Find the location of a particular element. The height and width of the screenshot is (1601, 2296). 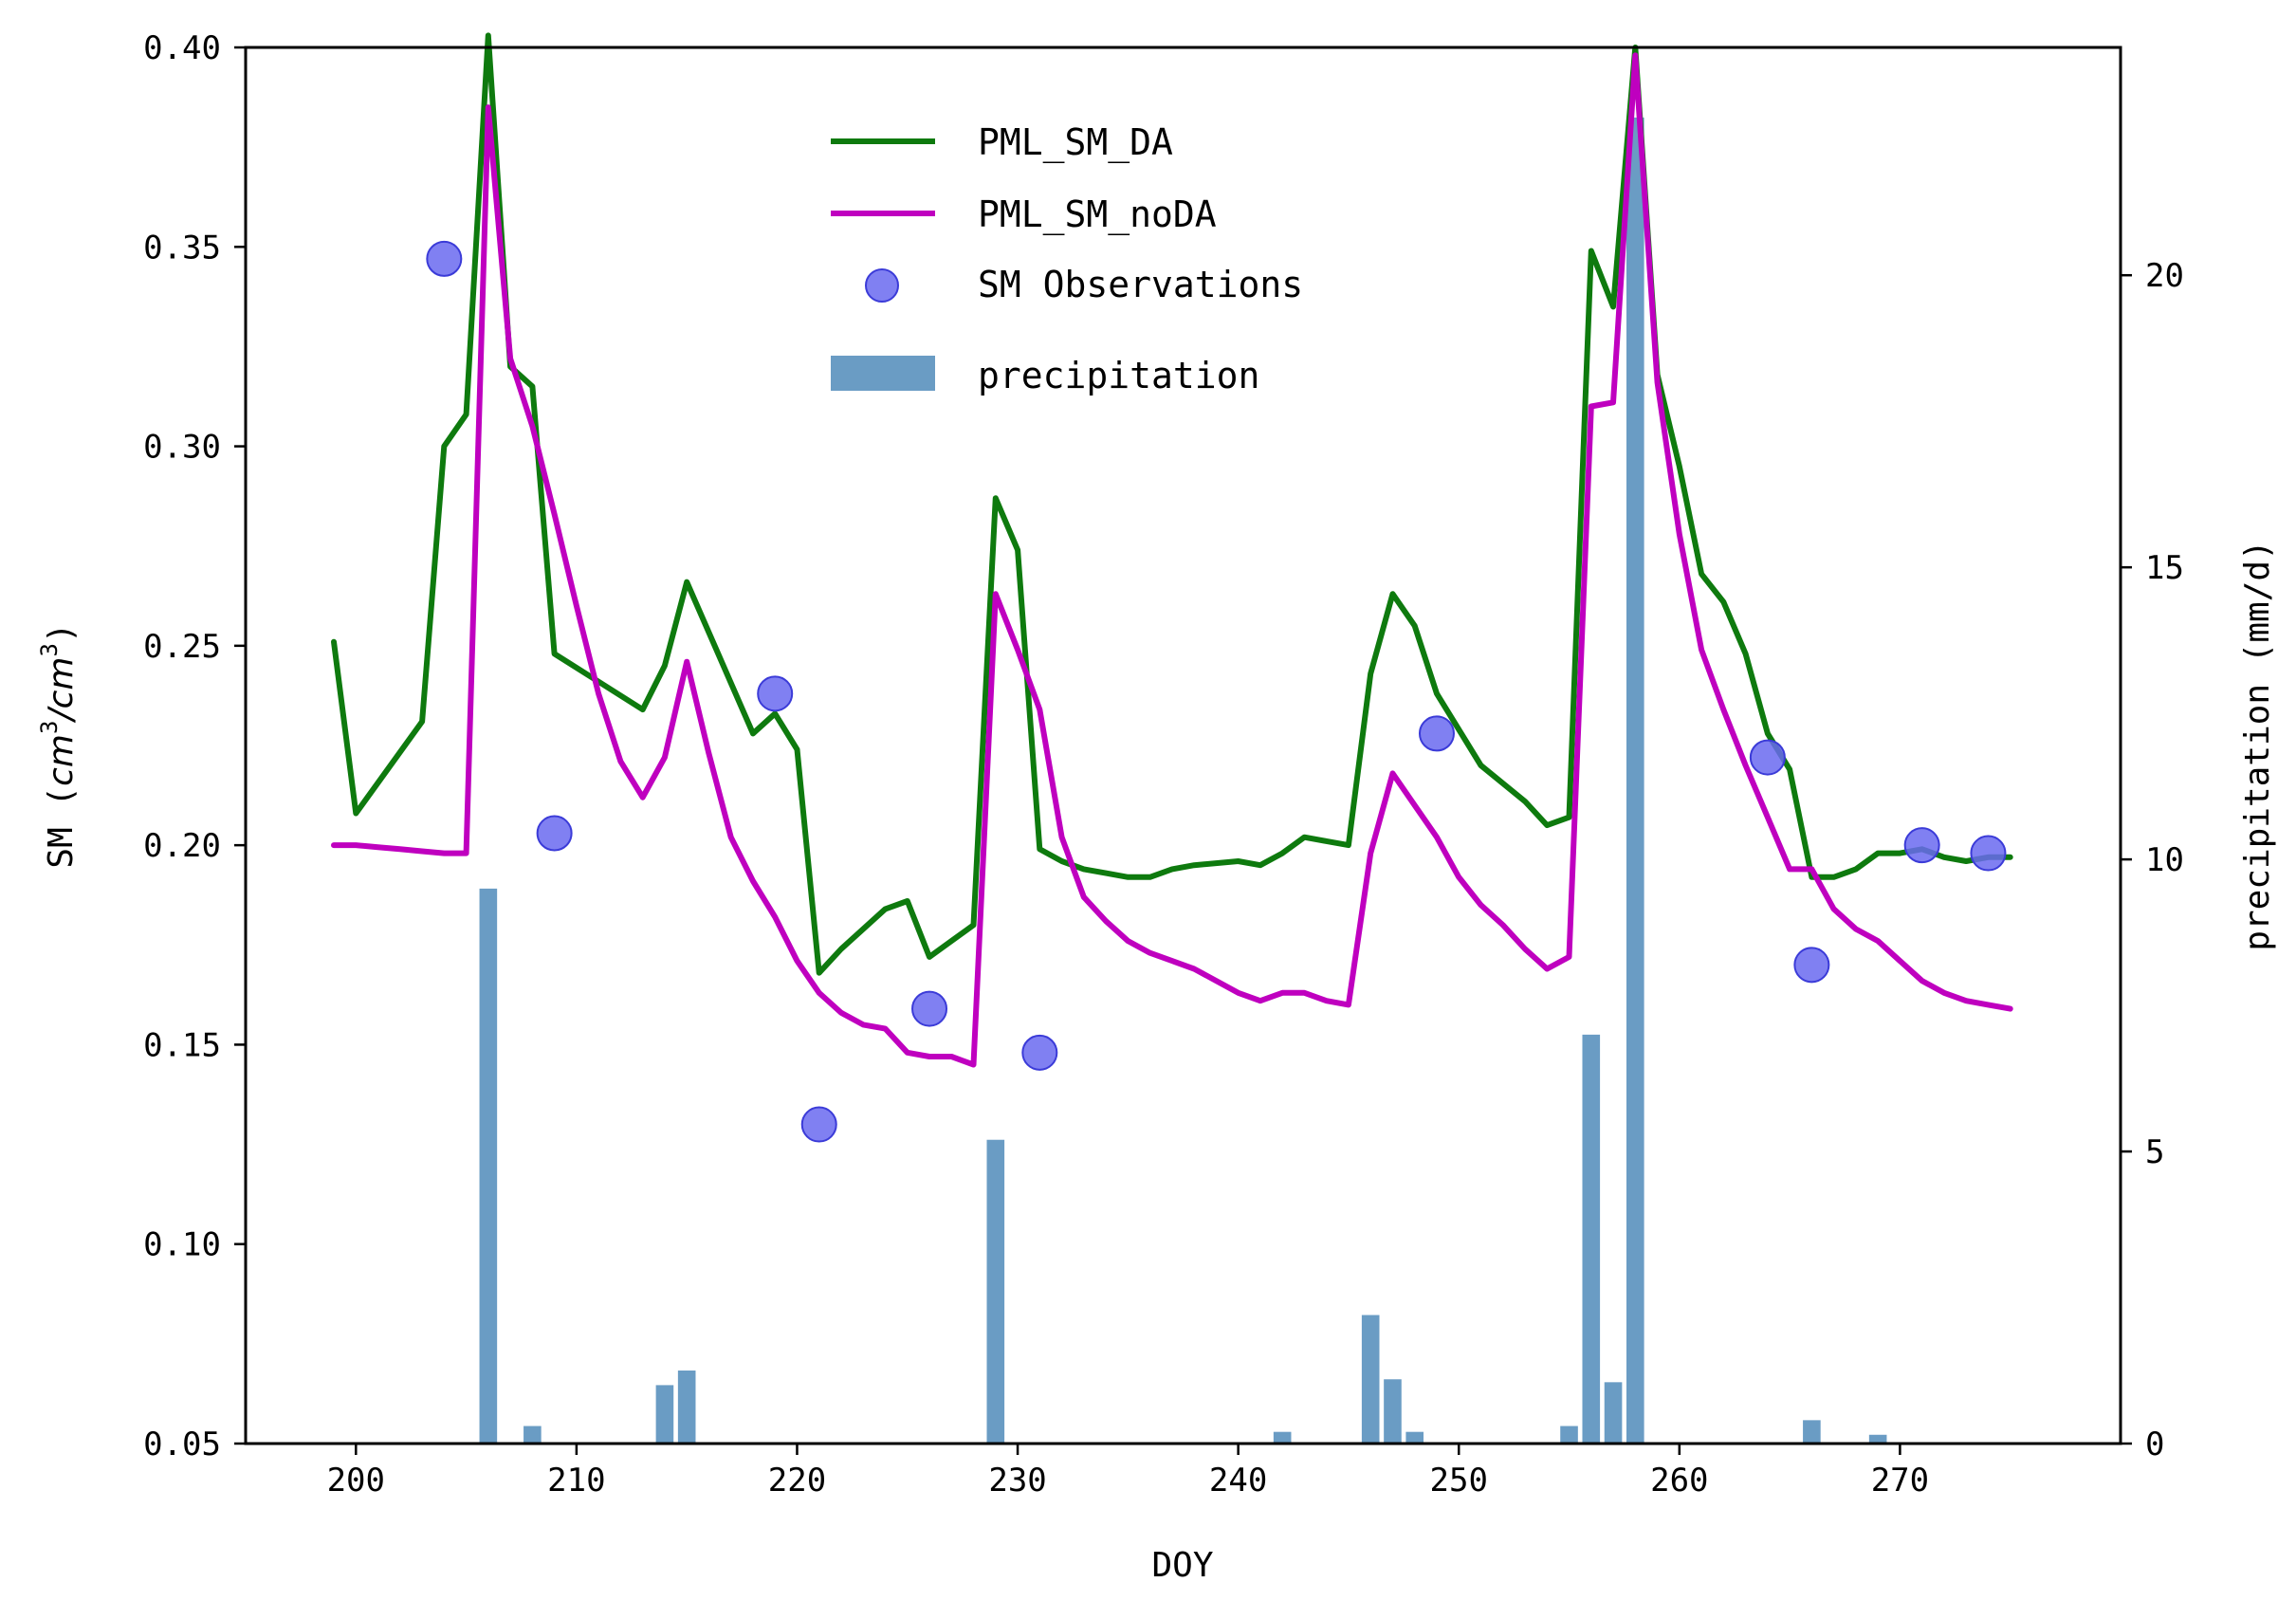

y-right-tick-label: 10 is located at coordinates (2164, 860).